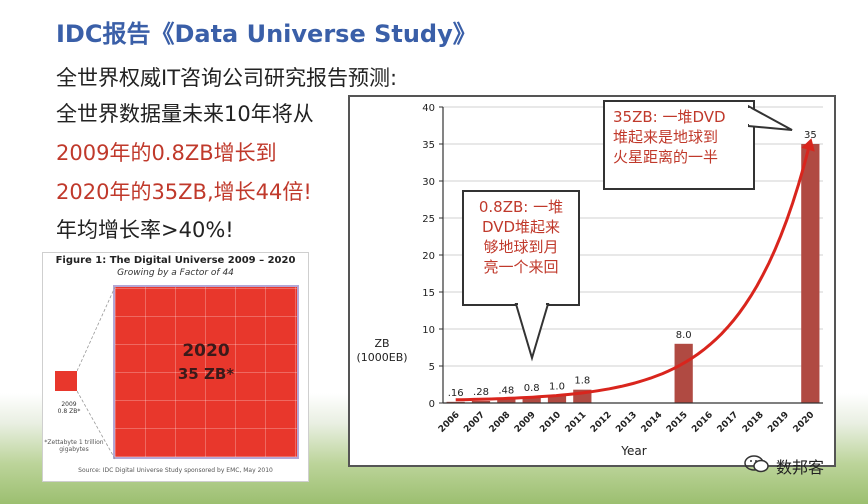 The height and width of the screenshot is (504, 868). Describe the element at coordinates (428, 108) in the screenshot. I see `y-tick-label: 40` at that location.